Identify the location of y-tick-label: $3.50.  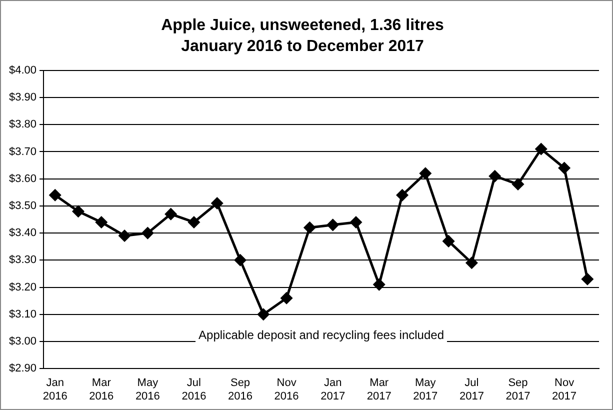
(22, 206).